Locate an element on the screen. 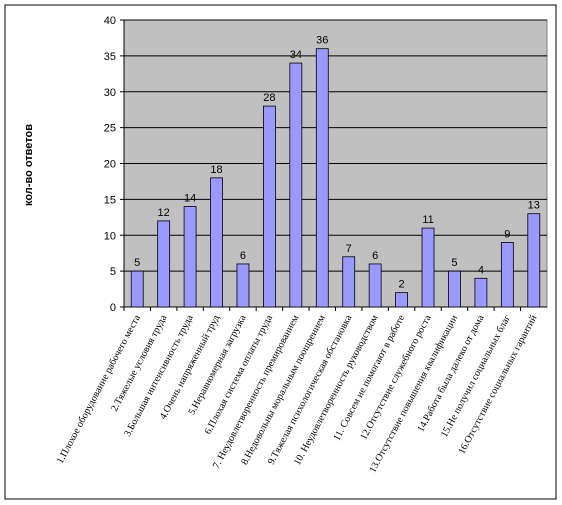 The height and width of the screenshot is (505, 562). y-tick-label: 15 is located at coordinates (110, 200).